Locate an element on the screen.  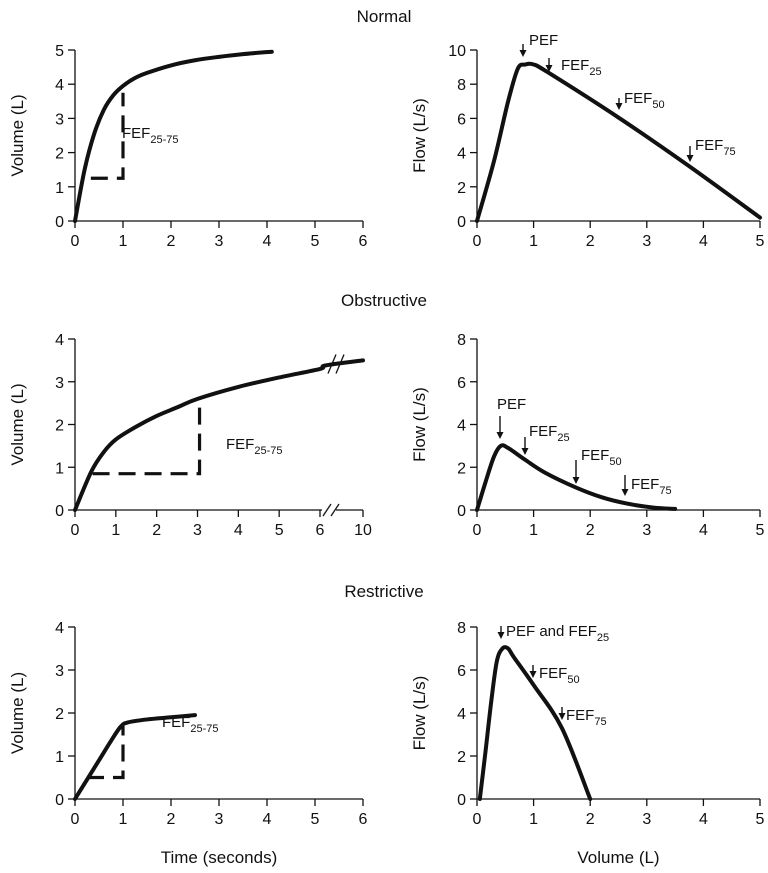
y-tick-label: 10 is located at coordinates (457, 51).